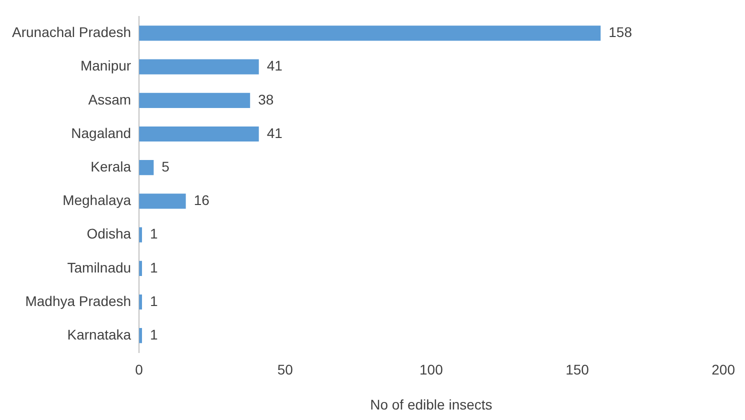  Describe the element at coordinates (578, 370) in the screenshot. I see `x-tick-label: 150` at that location.